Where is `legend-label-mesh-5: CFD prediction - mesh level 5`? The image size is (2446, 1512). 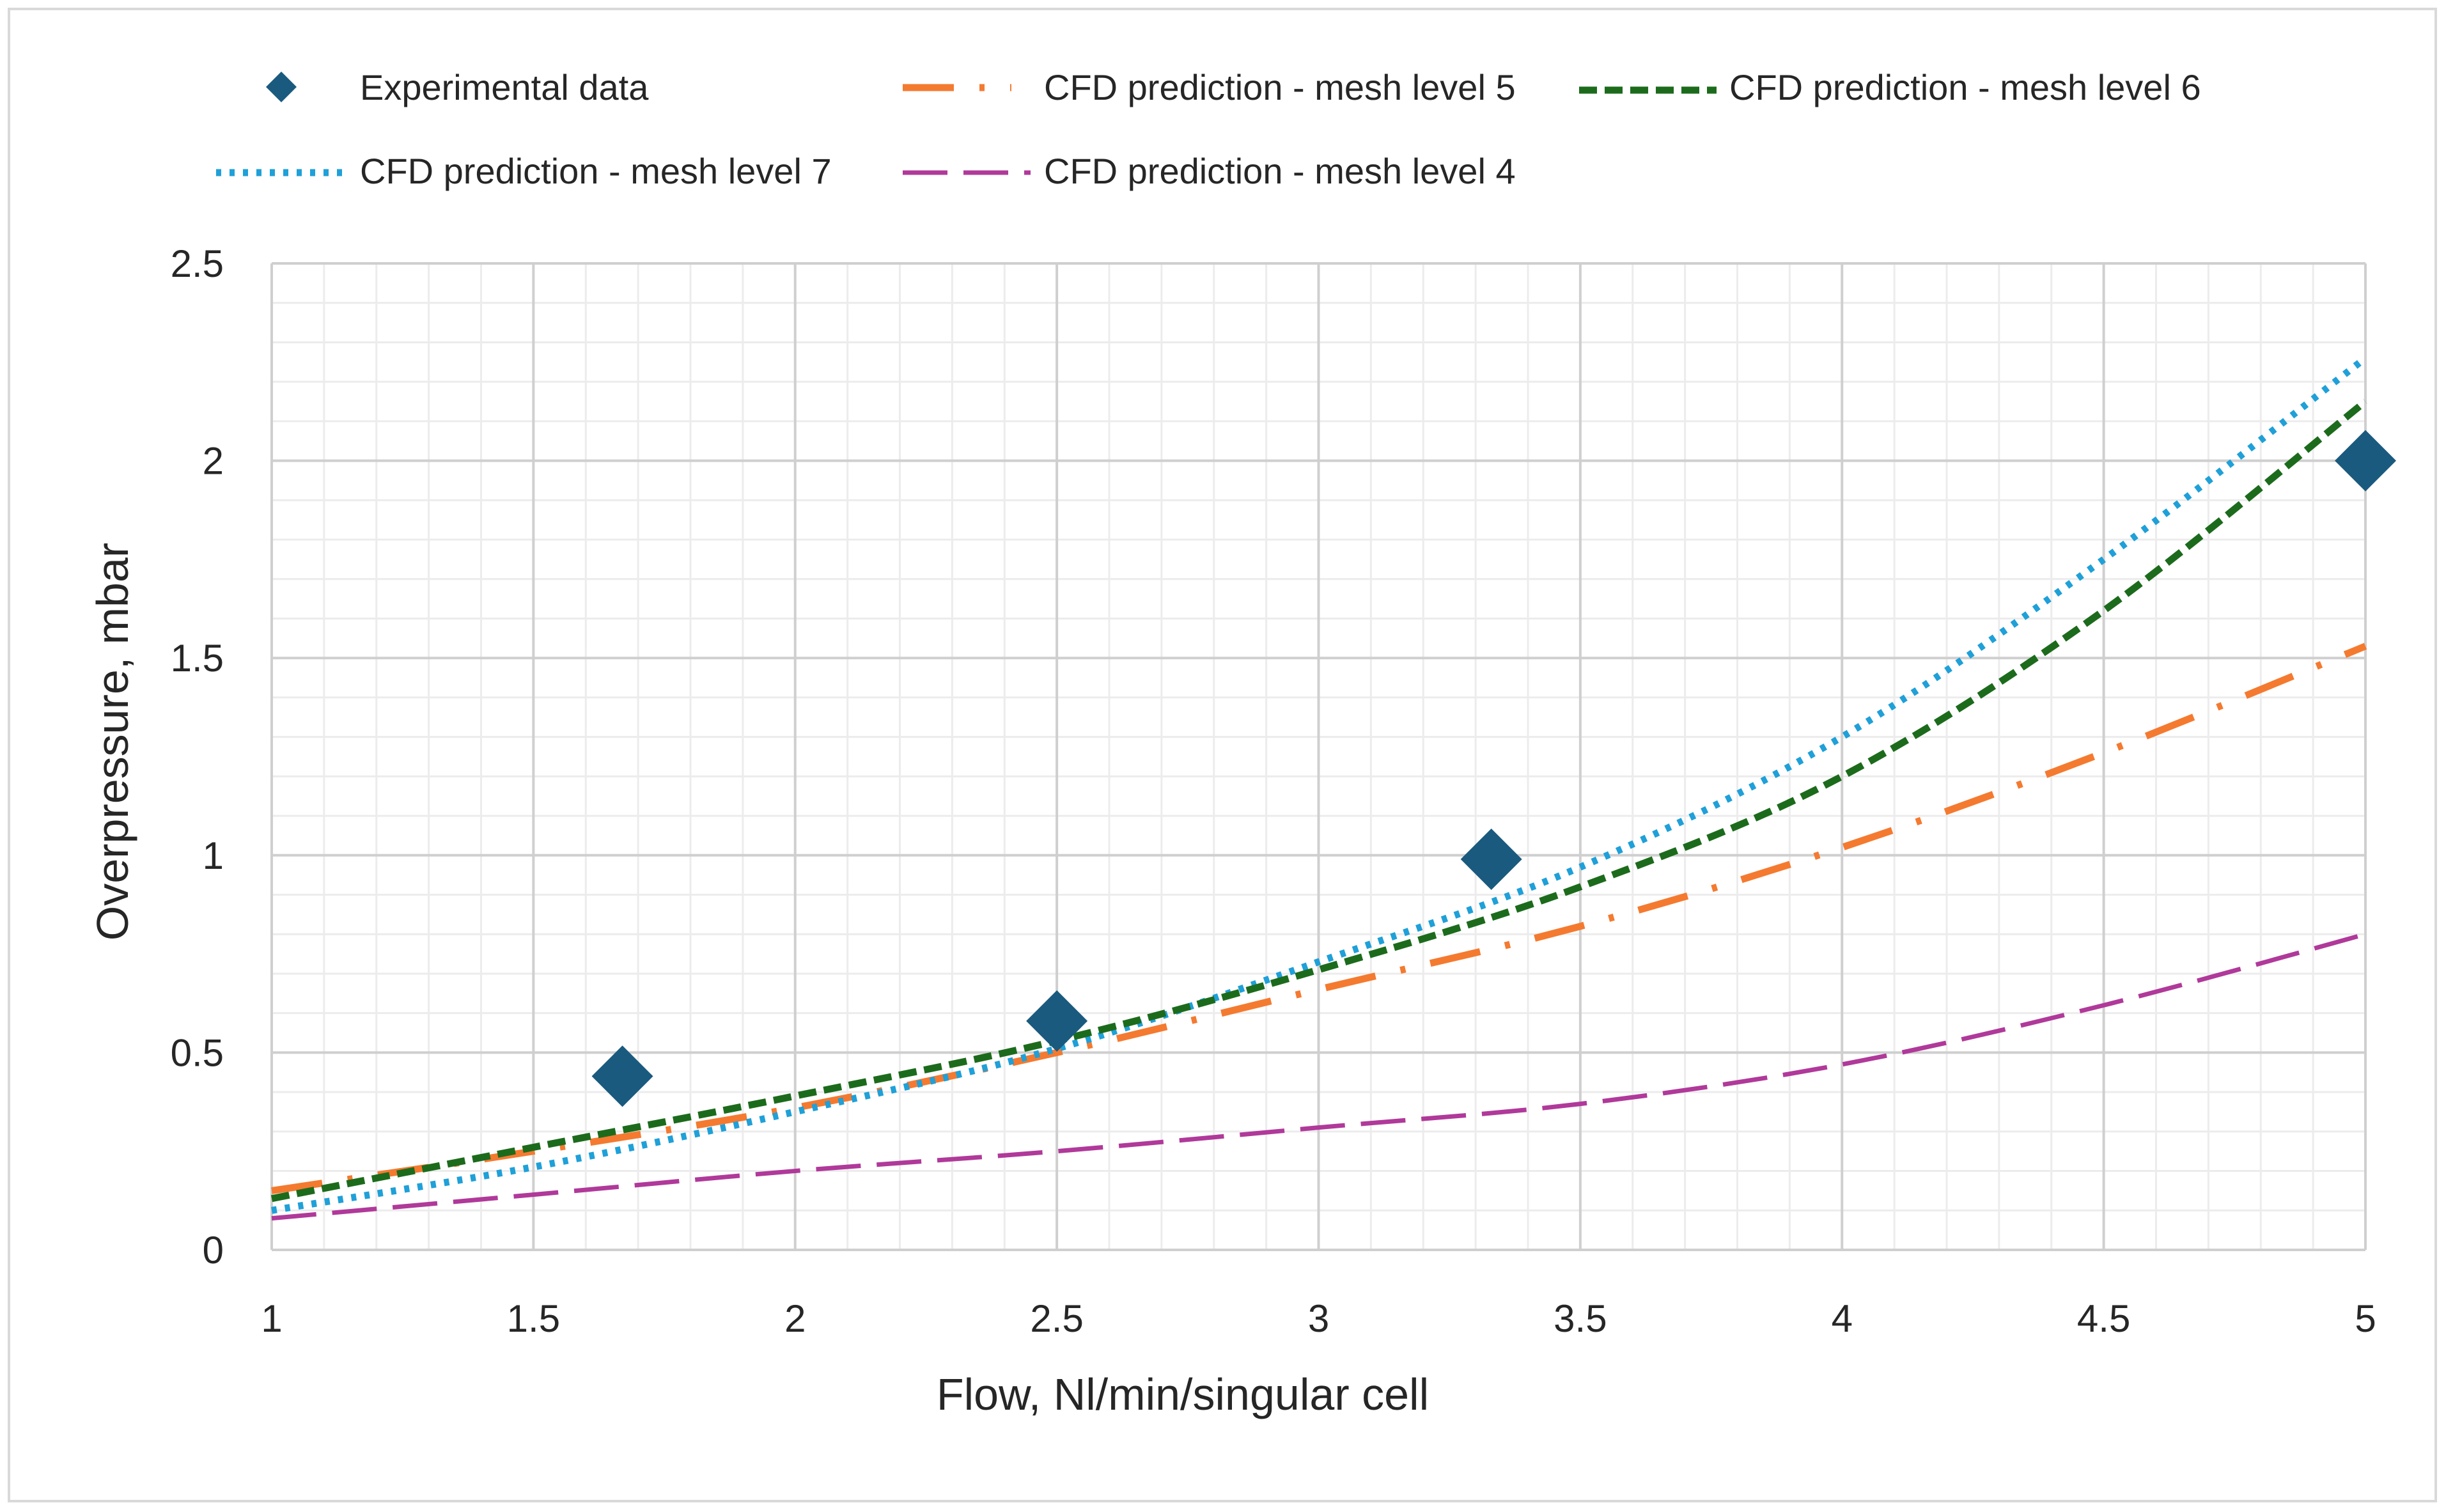
legend-label-mesh-5: CFD prediction - mesh level 5 is located at coordinates (1280, 87).